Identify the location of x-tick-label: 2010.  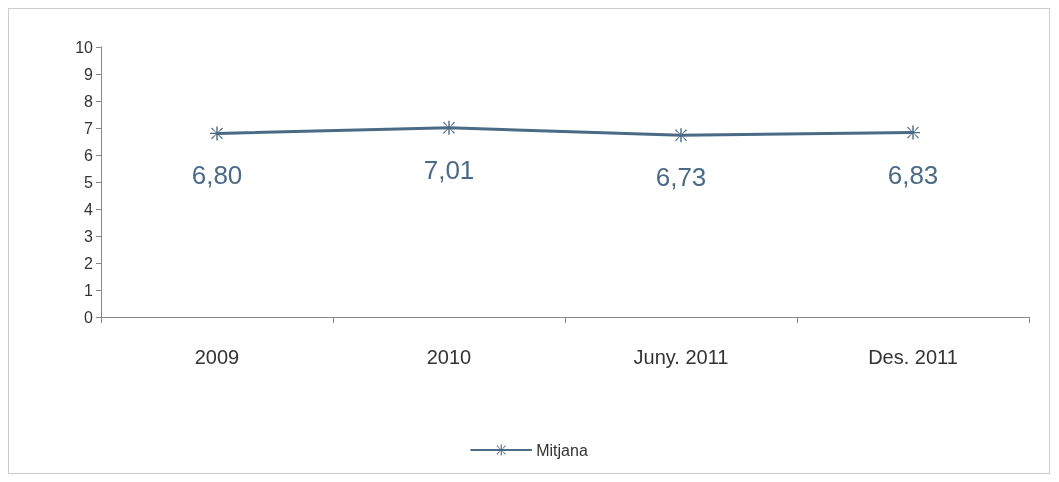
(449, 357).